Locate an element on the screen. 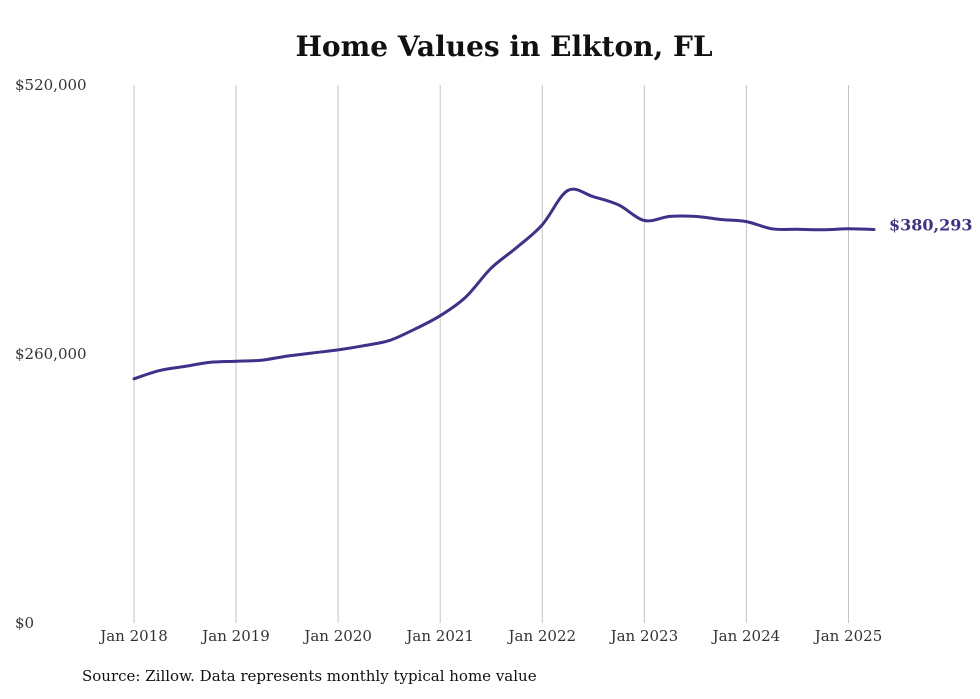  x-tick-label: Jan 2025 is located at coordinates (848, 636).